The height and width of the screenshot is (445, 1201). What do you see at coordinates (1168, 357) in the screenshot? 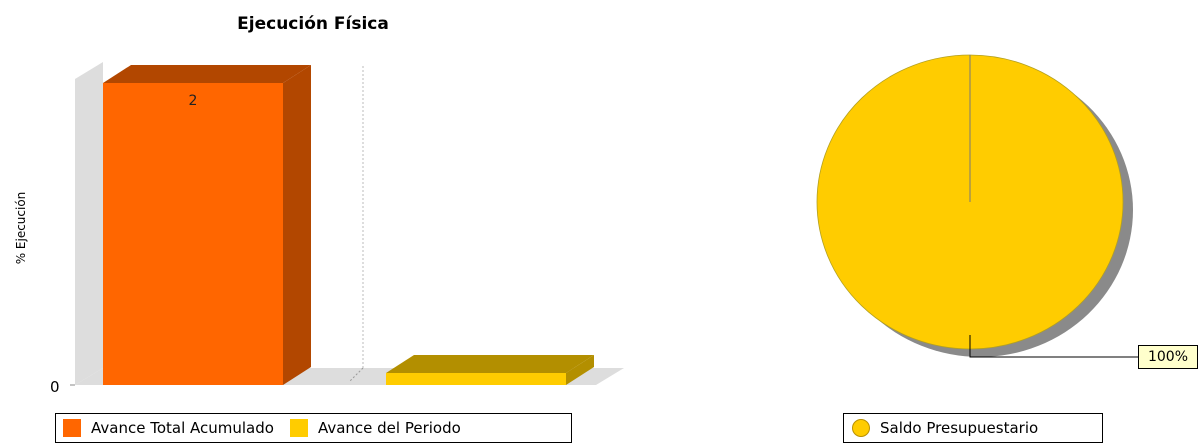
I see `pie-slice-label: 100%` at bounding box center [1168, 357].